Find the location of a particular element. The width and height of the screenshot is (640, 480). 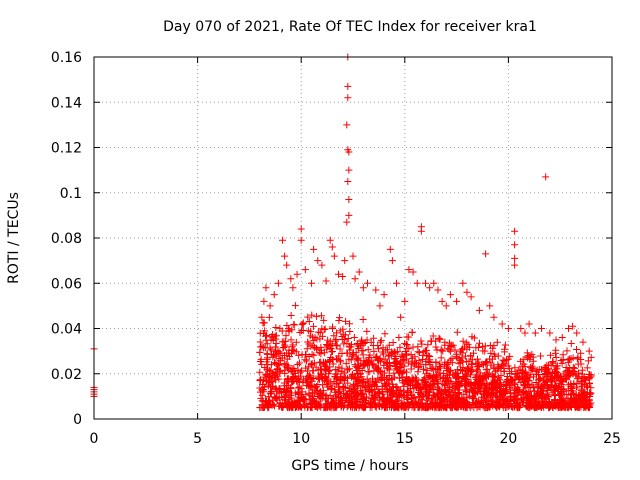

y-tick-label: 0.1 is located at coordinates (71, 194).